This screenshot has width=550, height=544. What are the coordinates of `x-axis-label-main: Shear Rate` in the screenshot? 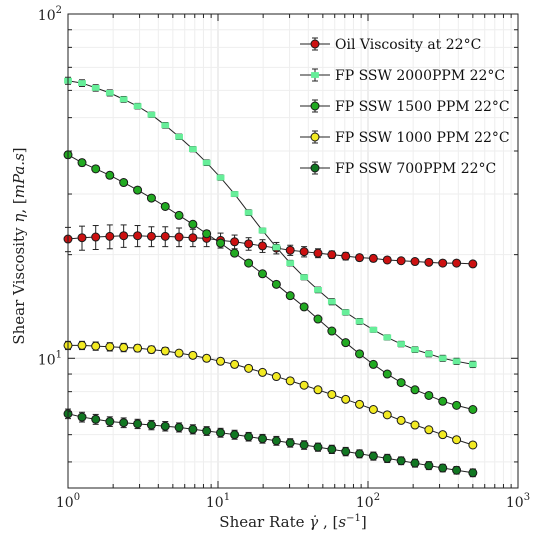 It's located at (264, 522).